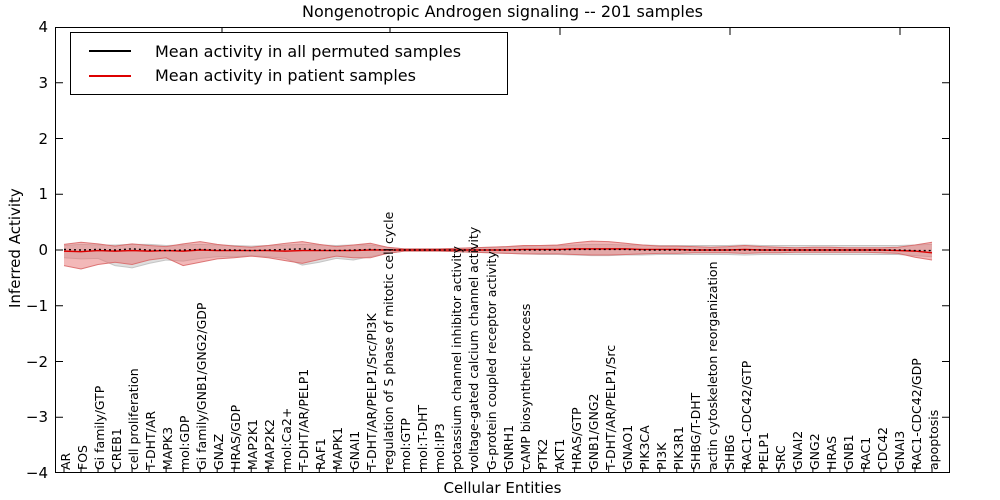 The image size is (1000, 500). I want to click on x-tick-label: GNAO1, so click(627, 447).